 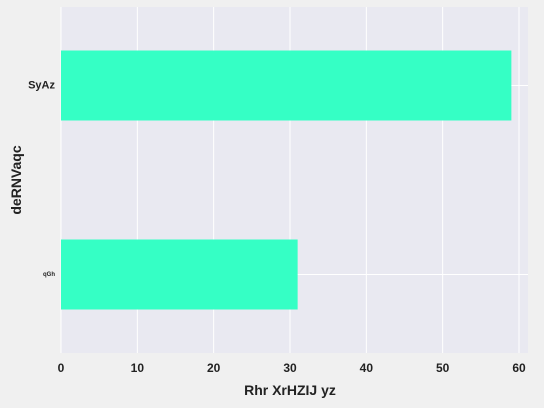 I want to click on x-axis-title: Rhr XrHZIJ yz, so click(x=290, y=390).